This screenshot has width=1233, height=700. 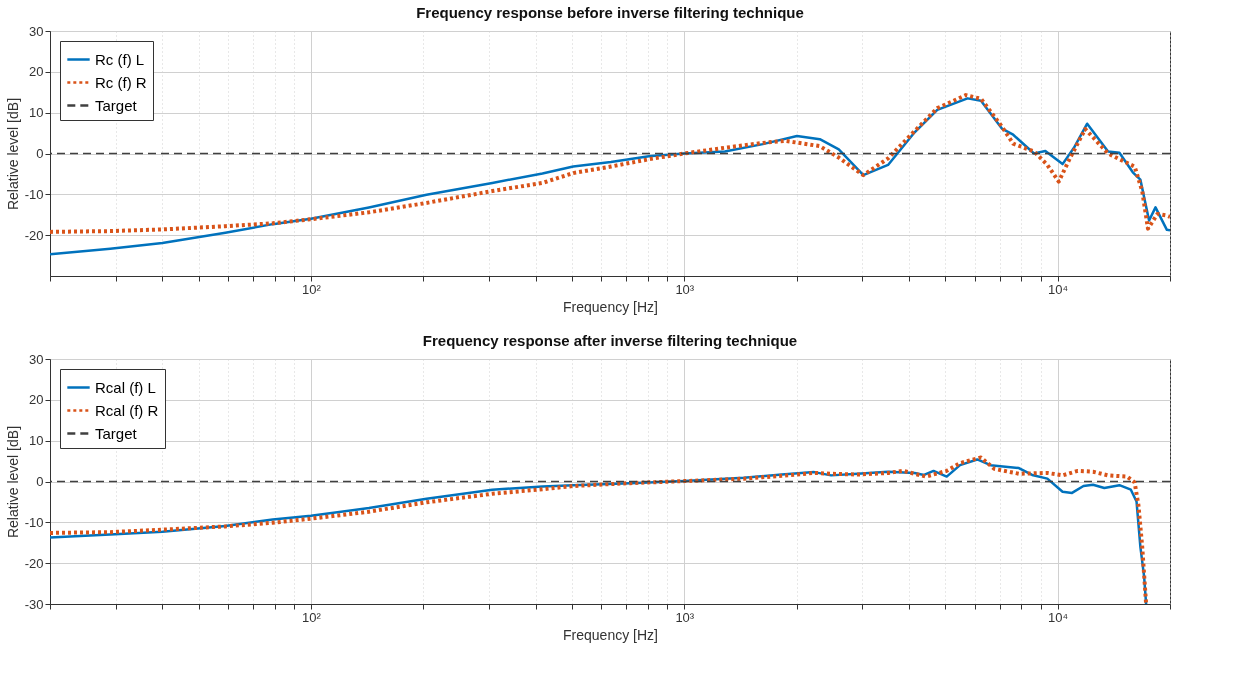 What do you see at coordinates (610, 340) in the screenshot?
I see `chart-title: Frequency response after inverse filtering technique` at bounding box center [610, 340].